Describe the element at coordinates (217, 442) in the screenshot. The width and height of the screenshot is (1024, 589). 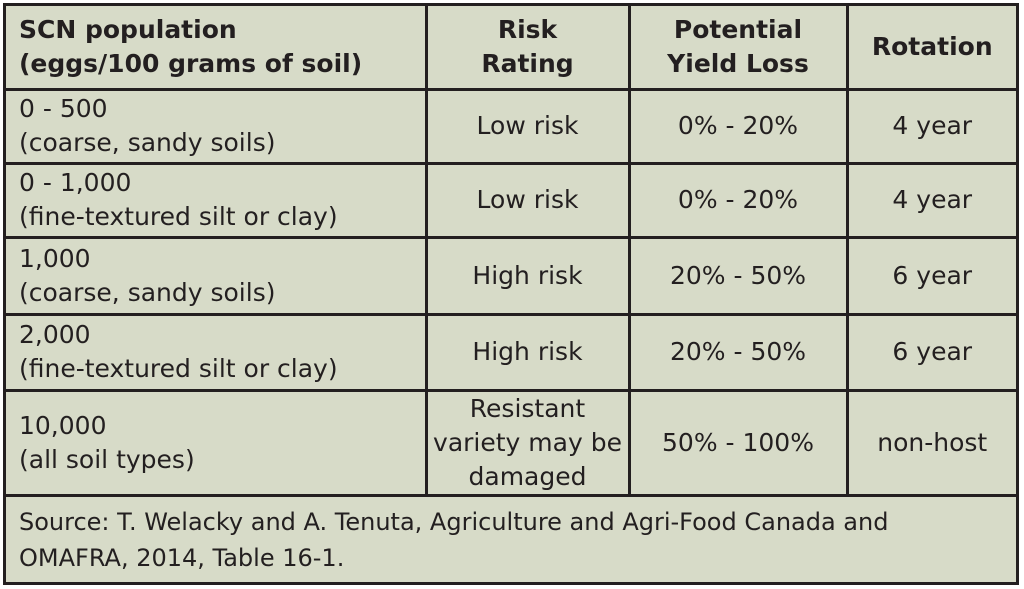
I see `population-cell: 10,000 (all soil types)` at that location.